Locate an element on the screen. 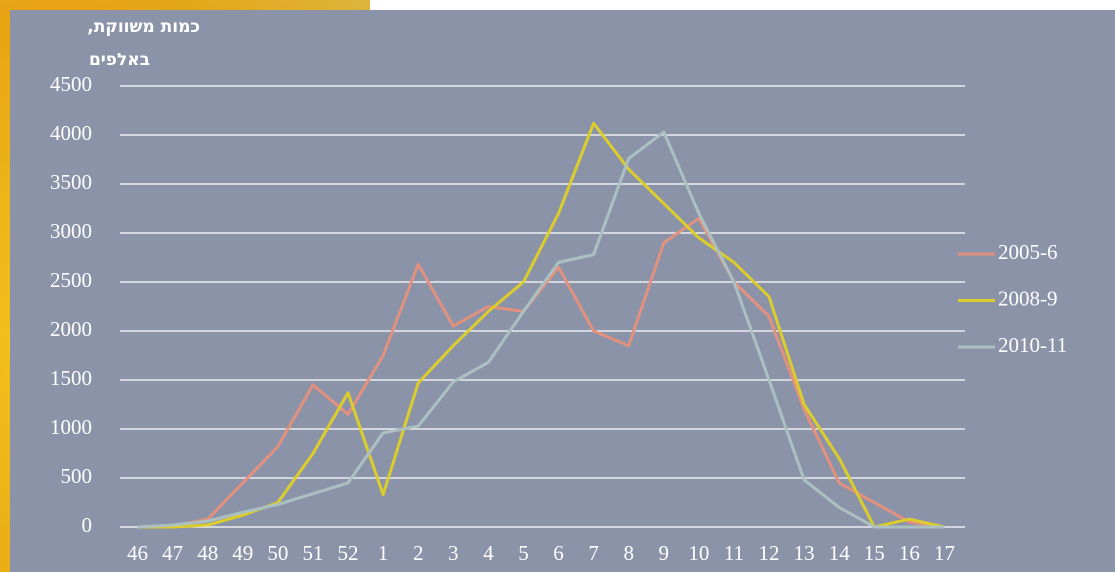 Image resolution: width=1115 pixels, height=572 pixels. x-tick-label: 52 is located at coordinates (348, 553).